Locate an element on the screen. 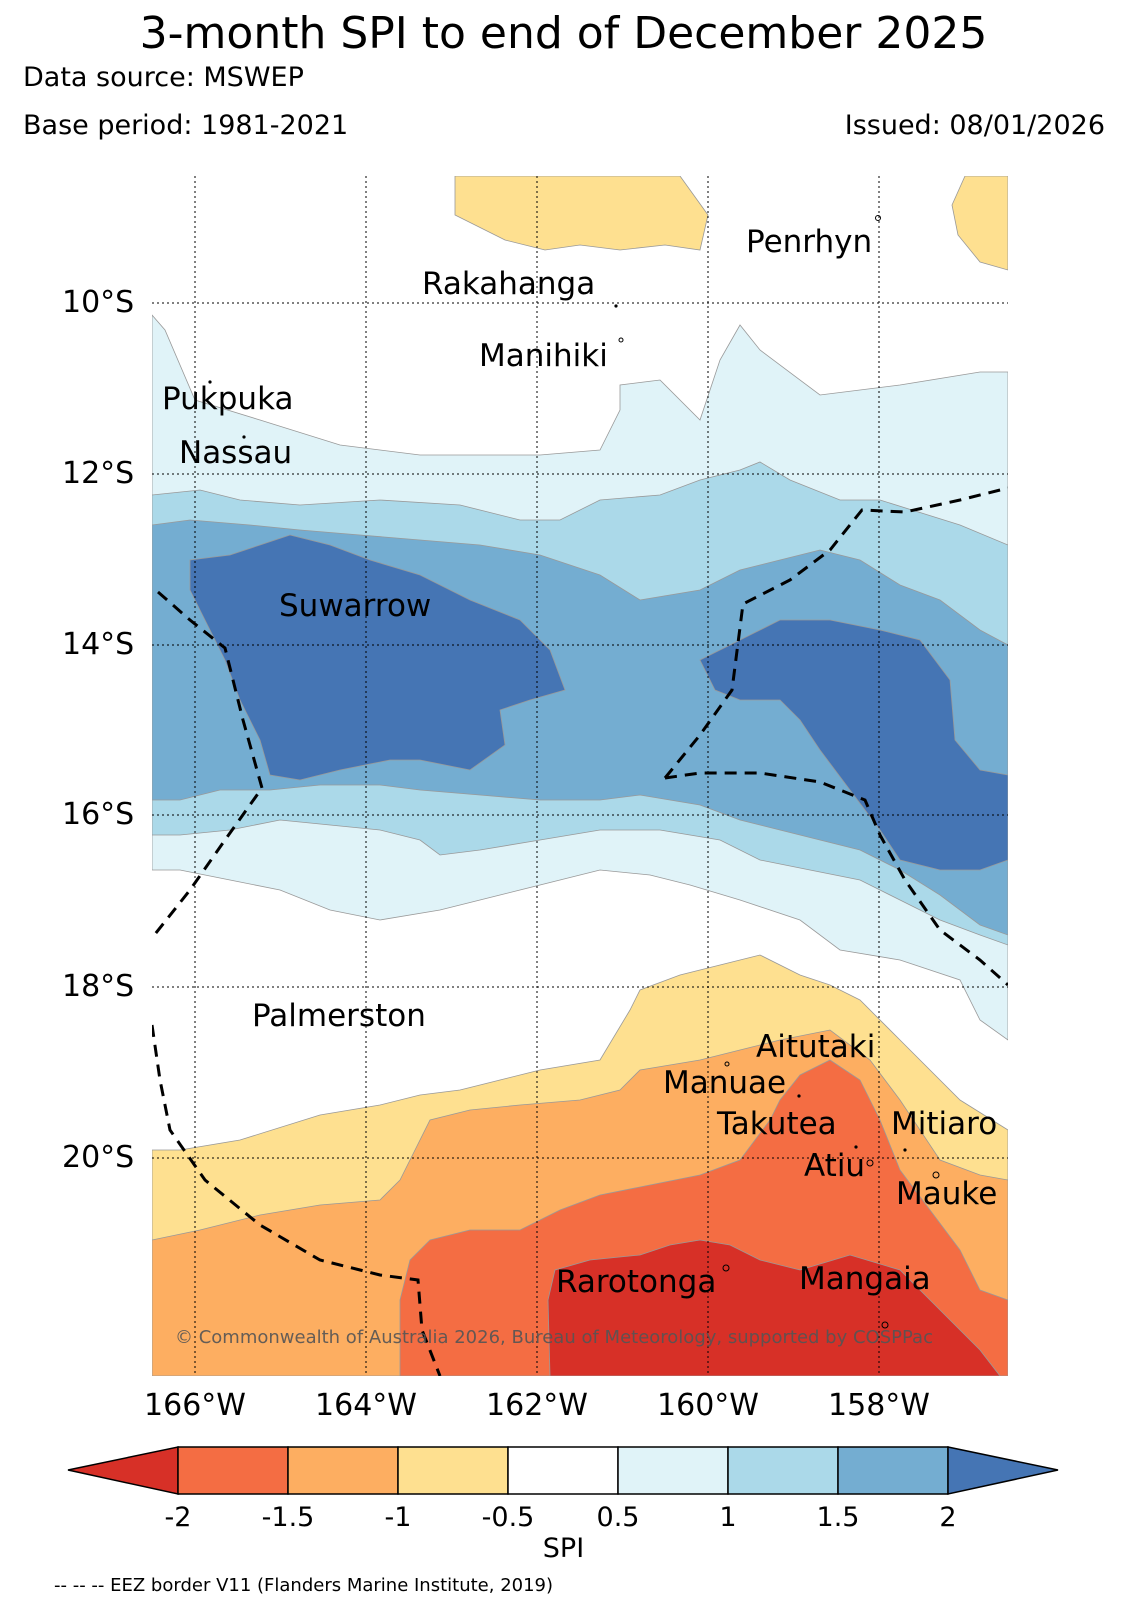 The image size is (1127, 1609). colorbar-extend-low is located at coordinates (123, 1470).